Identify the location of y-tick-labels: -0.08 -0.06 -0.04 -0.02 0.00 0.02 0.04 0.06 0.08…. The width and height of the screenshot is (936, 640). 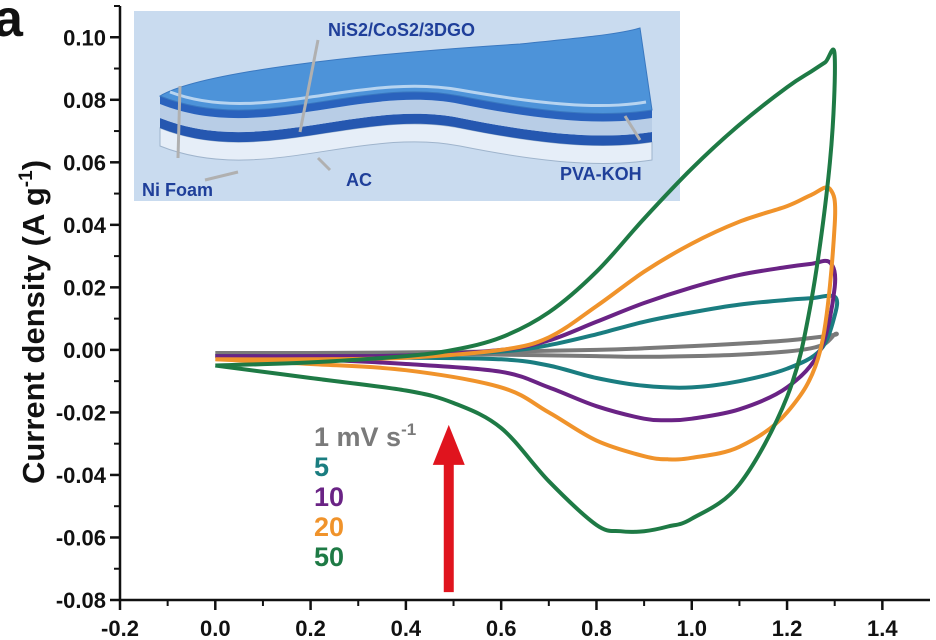
(81, 319).